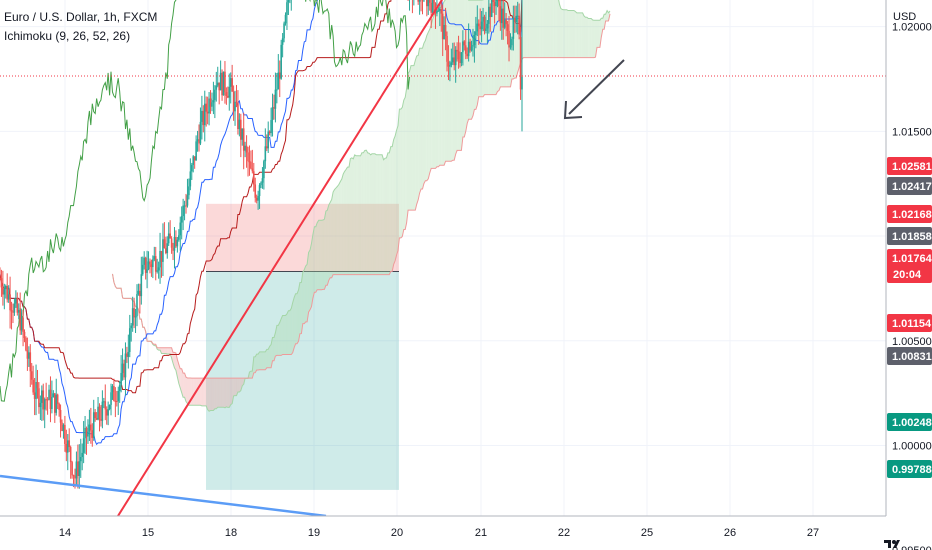 The width and height of the screenshot is (932, 550). I want to click on target-zone, so click(302, 380).